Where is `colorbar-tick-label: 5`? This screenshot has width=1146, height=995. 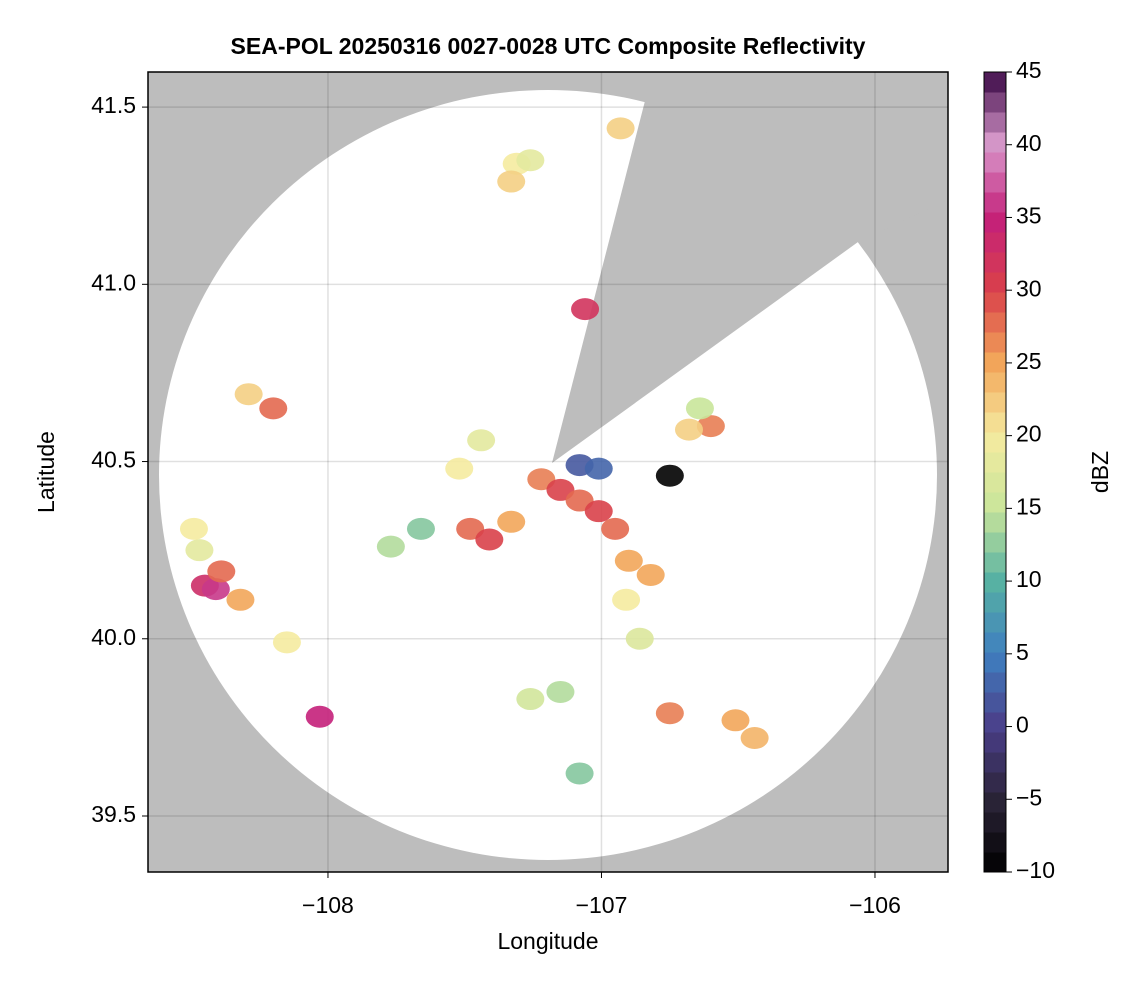
colorbar-tick-label: 5 is located at coordinates (1022, 652).